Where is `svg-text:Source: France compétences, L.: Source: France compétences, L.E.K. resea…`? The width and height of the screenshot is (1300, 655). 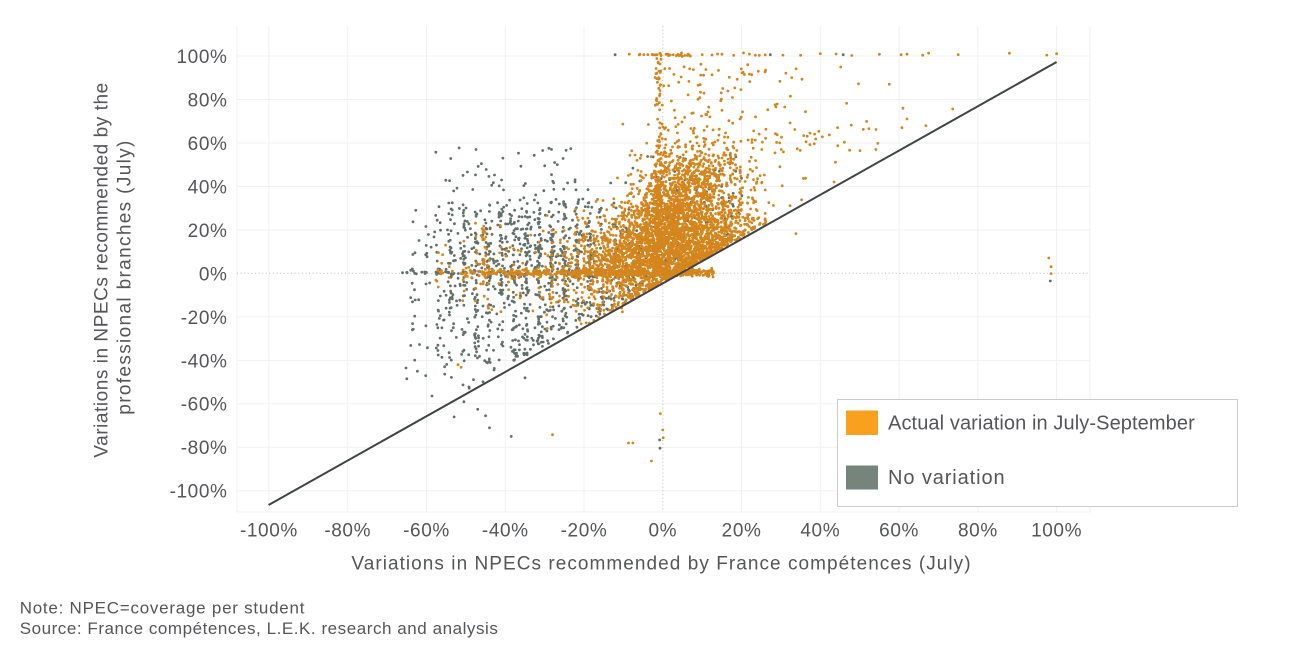 svg-text:Source: France compétences, L.: Source: France compétences, L.E.K. resea… is located at coordinates (259, 628).